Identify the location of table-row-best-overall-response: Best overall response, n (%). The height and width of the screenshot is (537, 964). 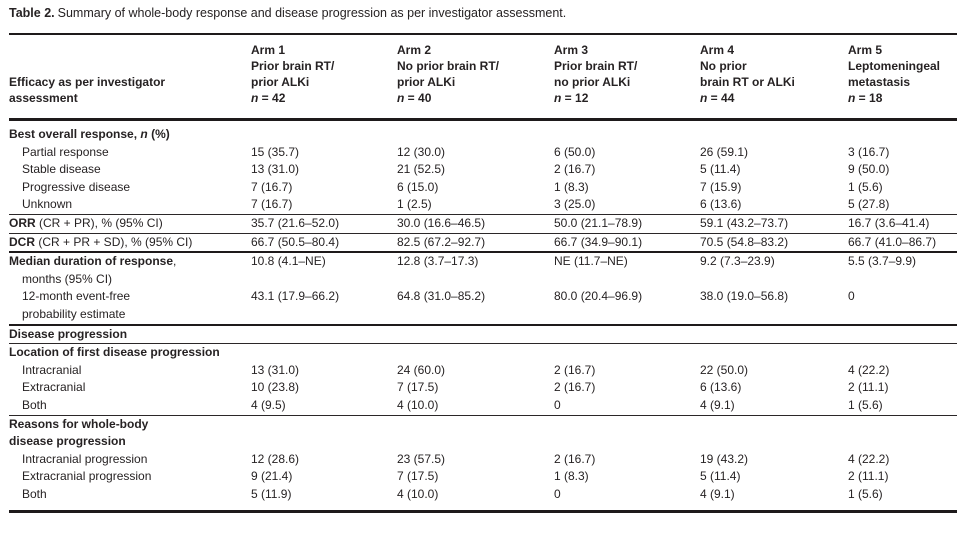
(483, 132).